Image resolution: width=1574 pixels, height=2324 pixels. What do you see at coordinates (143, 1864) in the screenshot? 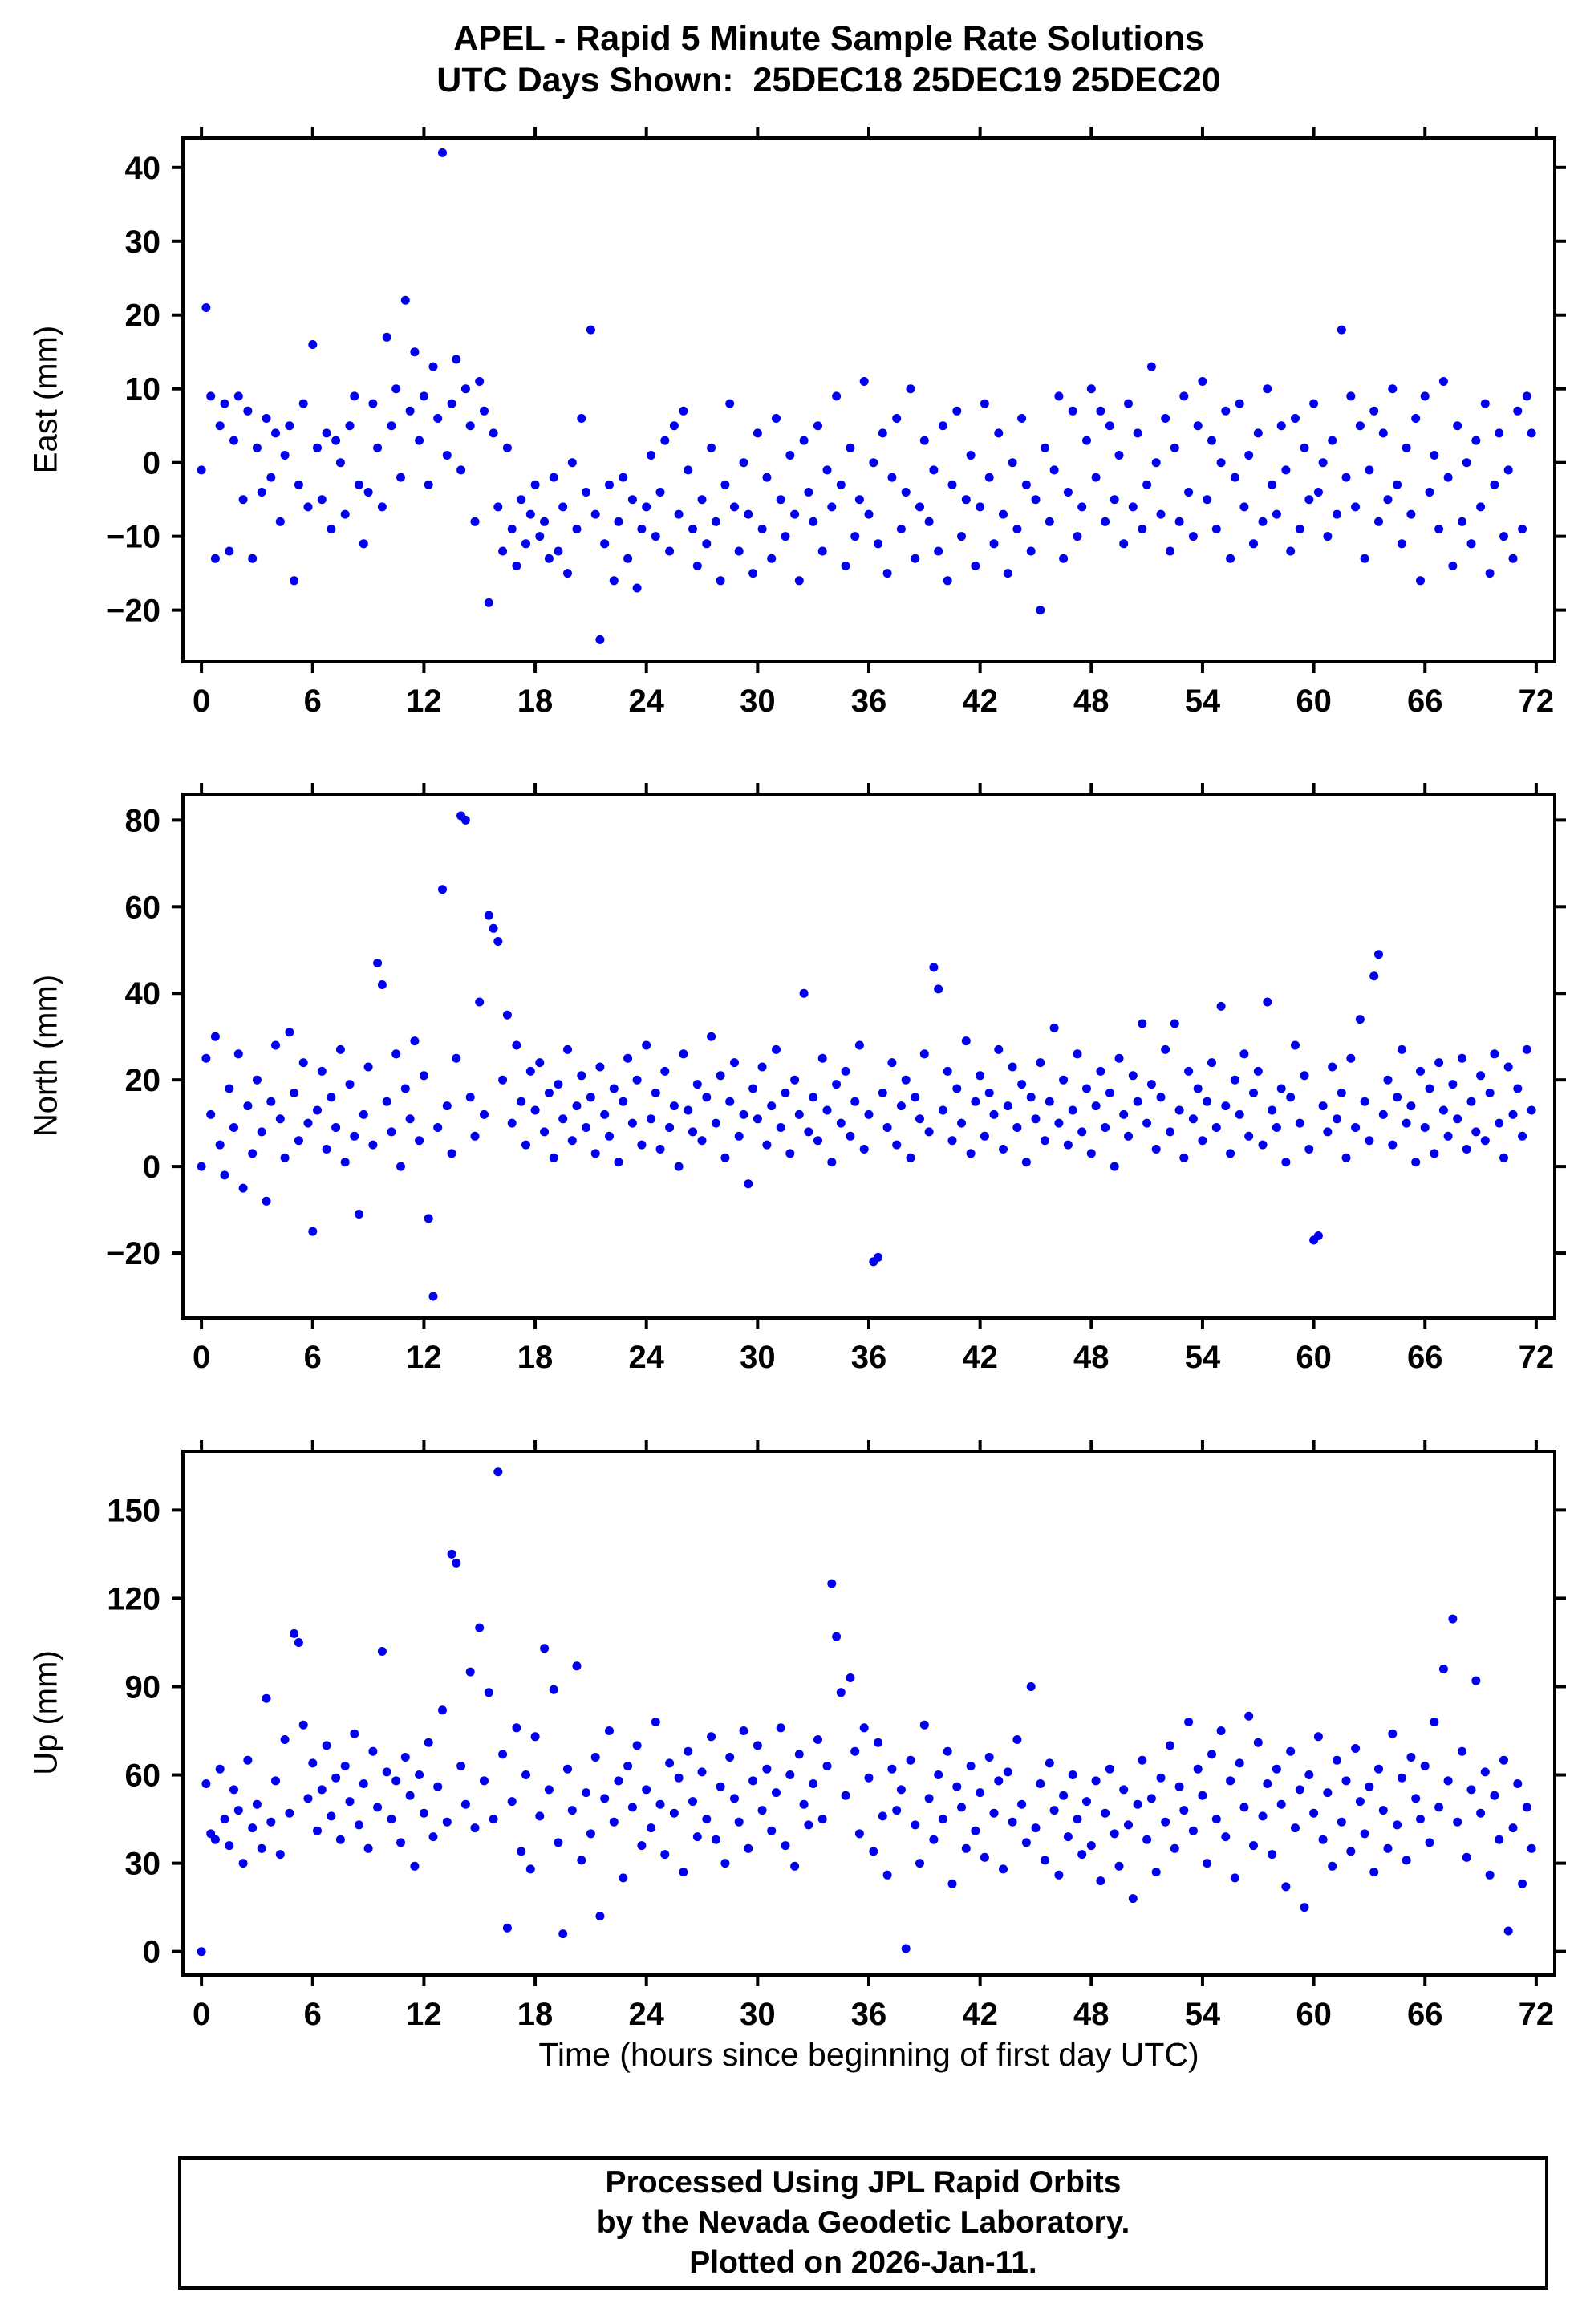
I see `y-tick-label: 30` at bounding box center [143, 1864].